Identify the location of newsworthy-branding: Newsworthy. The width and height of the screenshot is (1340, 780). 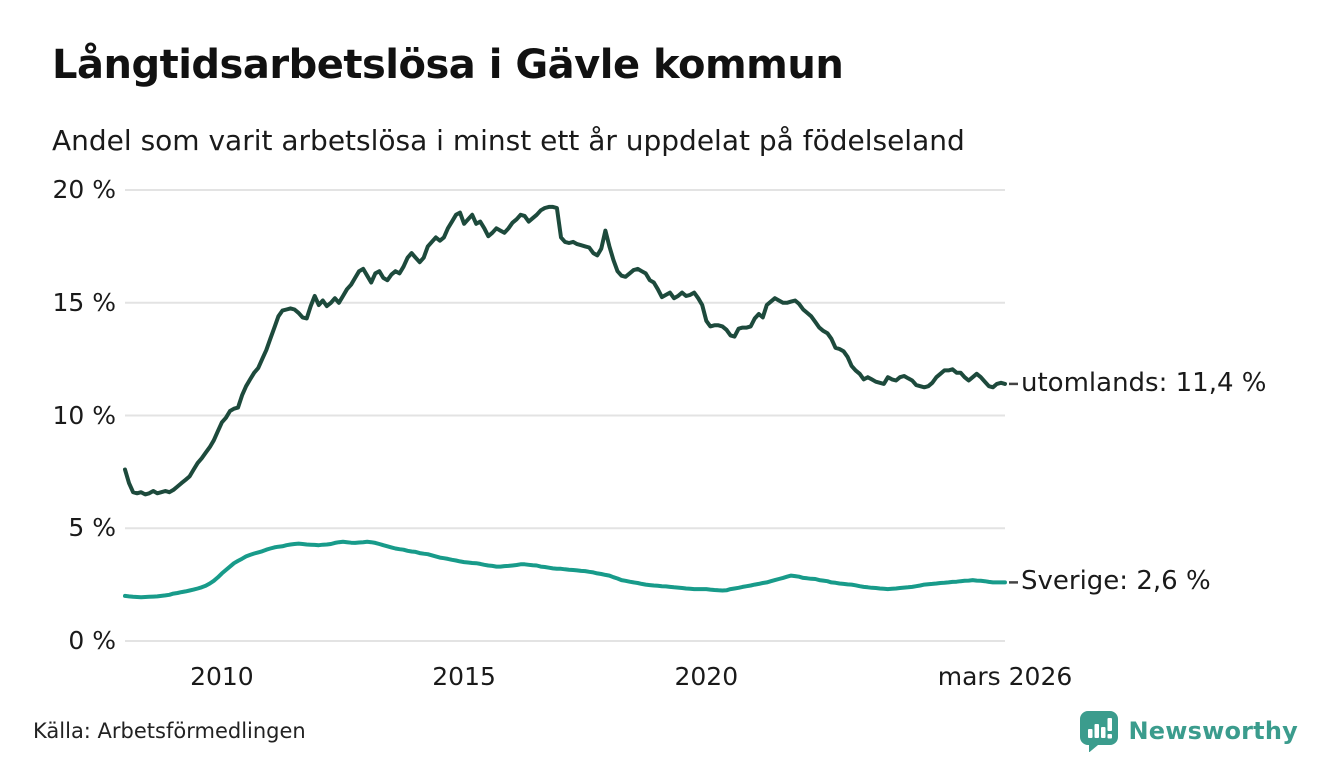
(1188, 731).